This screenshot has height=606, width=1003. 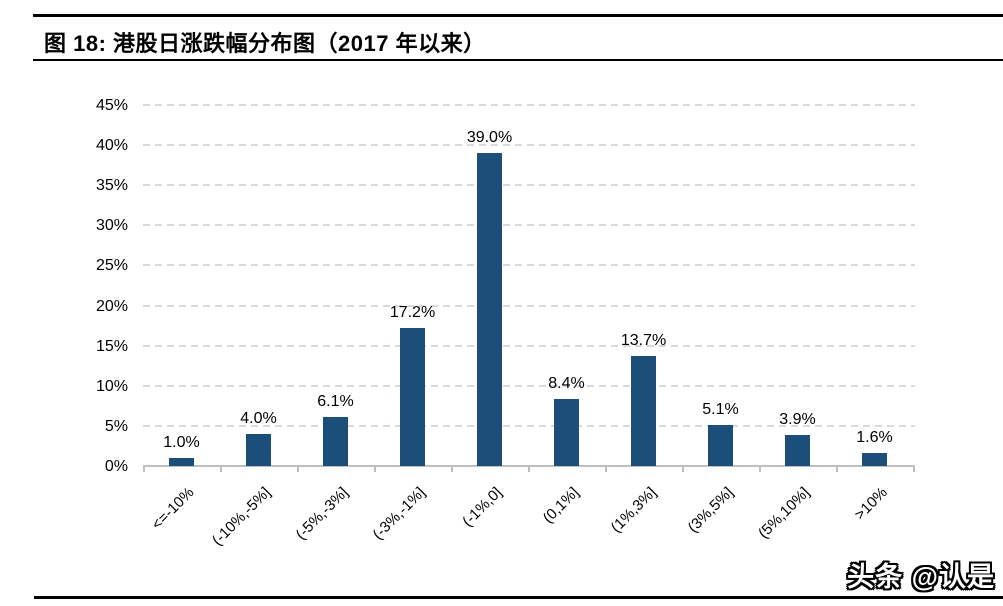 I want to click on bar->10%, so click(x=874, y=459).